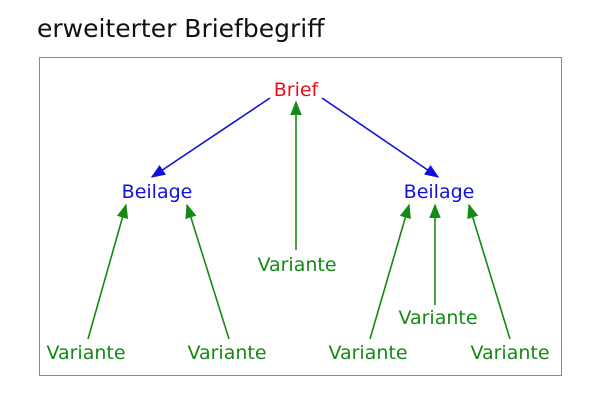  Describe the element at coordinates (157, 192) in the screenshot. I see `node-beilage-left: Beilage` at that location.